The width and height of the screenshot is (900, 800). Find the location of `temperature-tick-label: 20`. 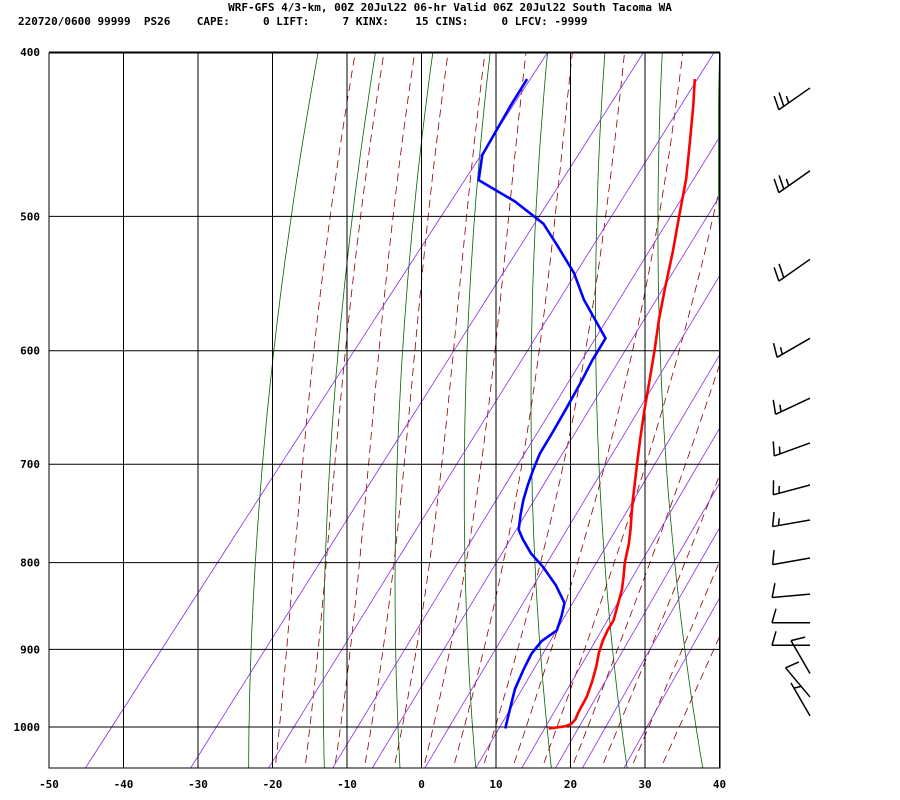

temperature-tick-label: 20 is located at coordinates (570, 784).